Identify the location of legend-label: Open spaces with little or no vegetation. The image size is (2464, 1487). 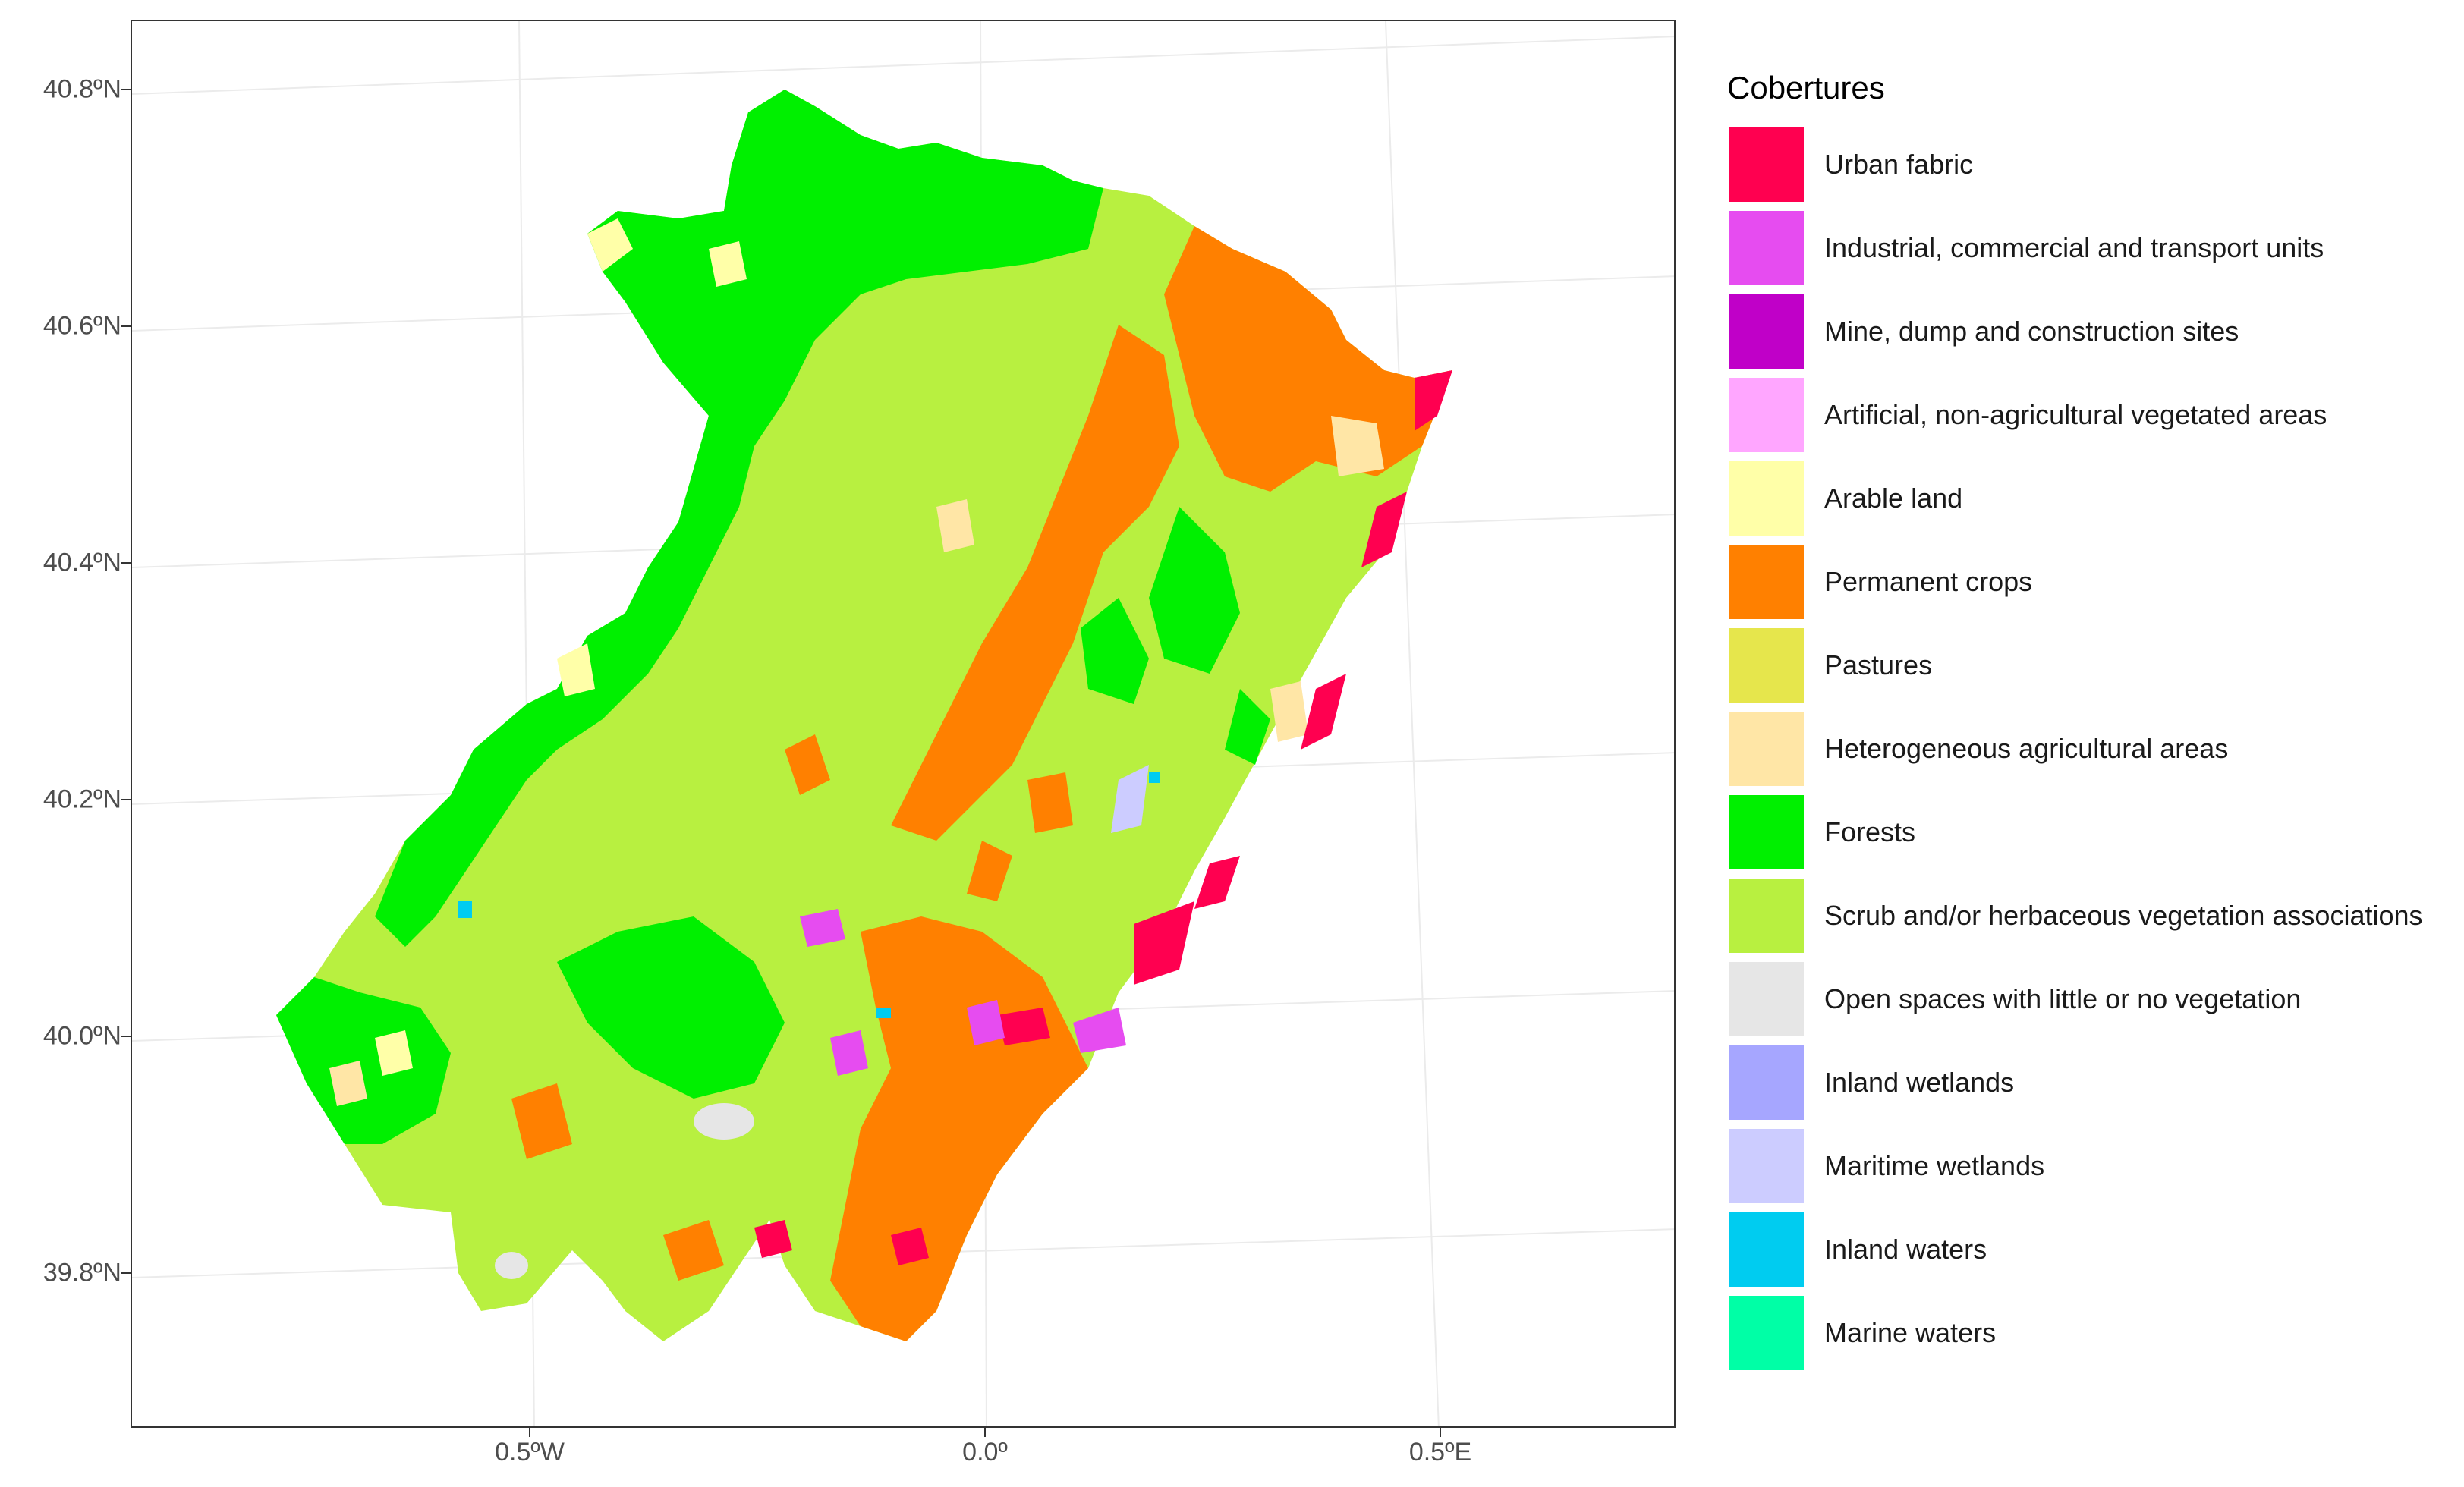
(2063, 999).